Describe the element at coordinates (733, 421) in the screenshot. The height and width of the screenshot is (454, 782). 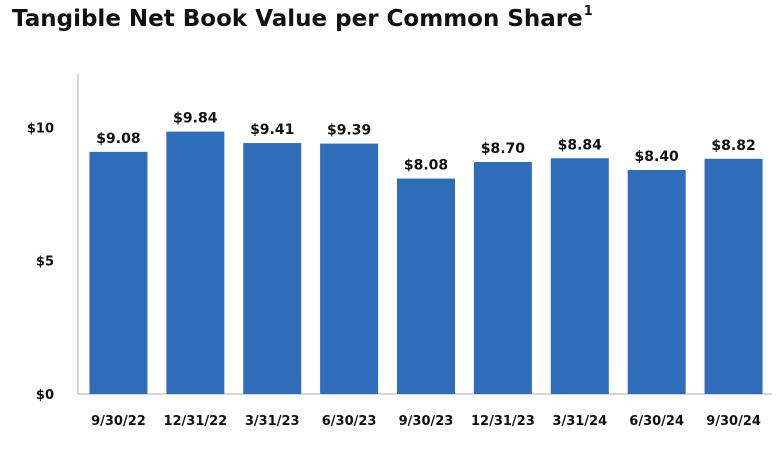
I see `x-tick-label: 9/30/24` at that location.